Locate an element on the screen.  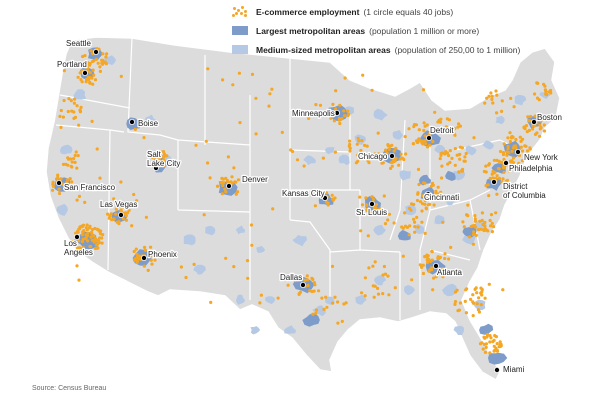
city-label: Portland is located at coordinates (72, 64).